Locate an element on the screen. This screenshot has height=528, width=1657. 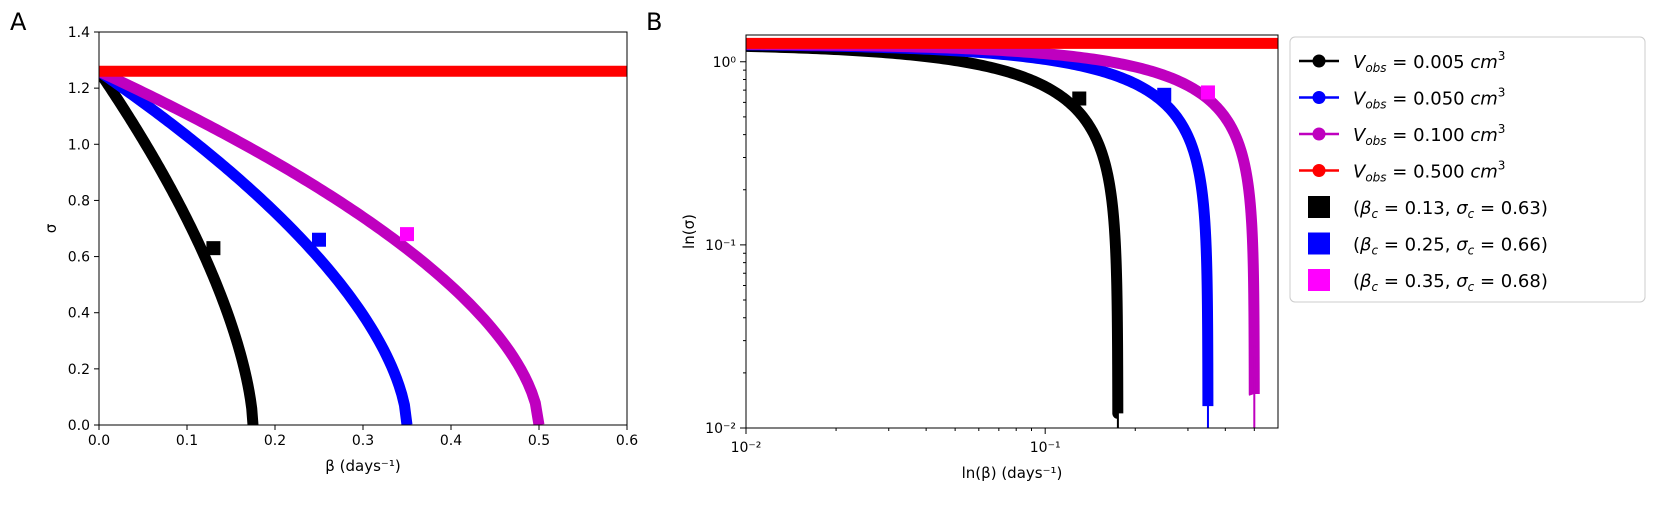
legend-text-1: Vobs = 0.050 cm3 is located at coordinates (1429, 99).